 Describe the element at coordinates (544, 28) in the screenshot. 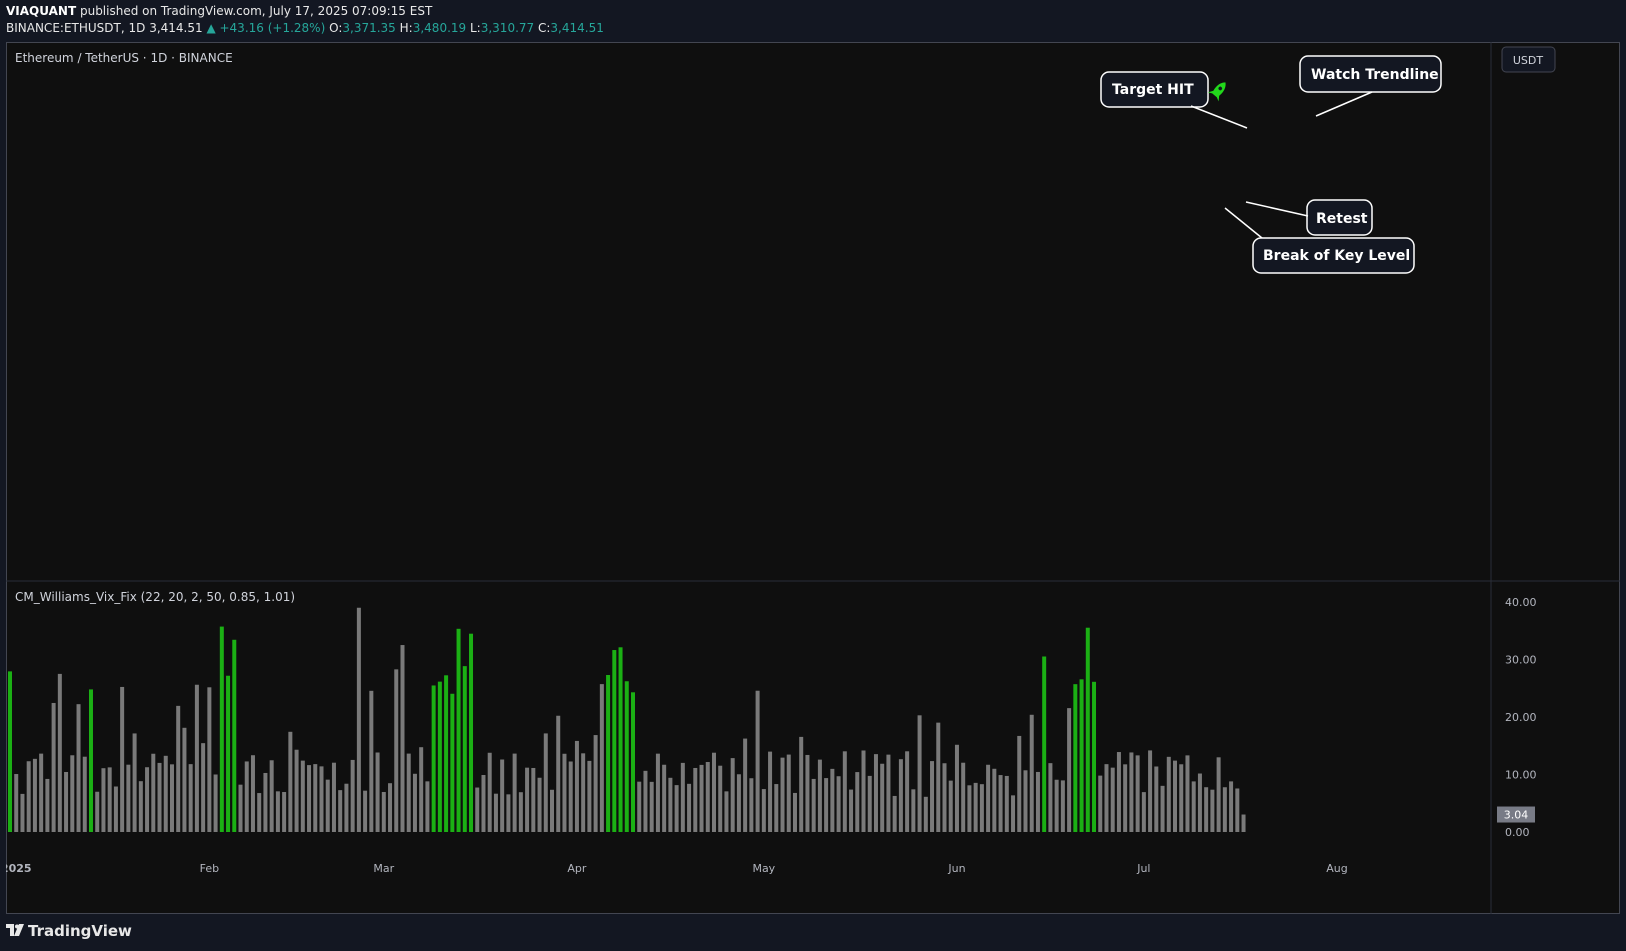

I see `close-label: C:` at that location.